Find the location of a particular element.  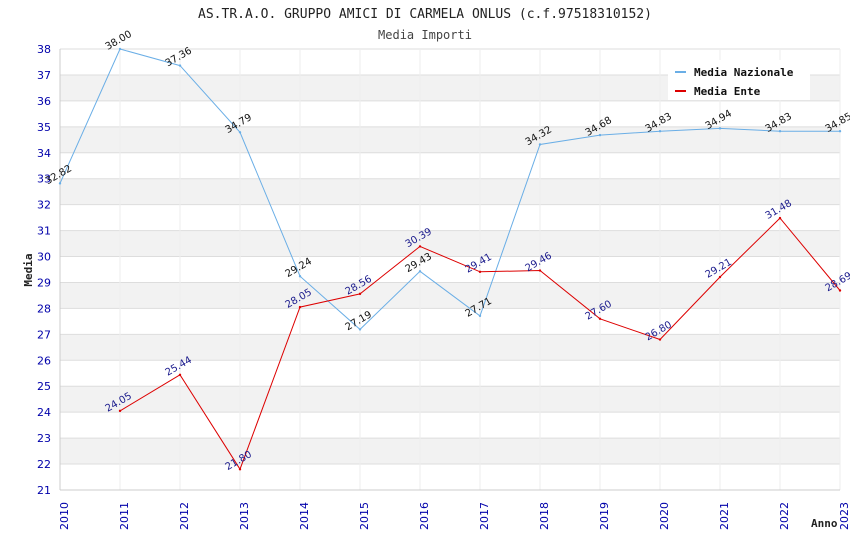

y-tick-label: 31 is located at coordinates (44, 231).